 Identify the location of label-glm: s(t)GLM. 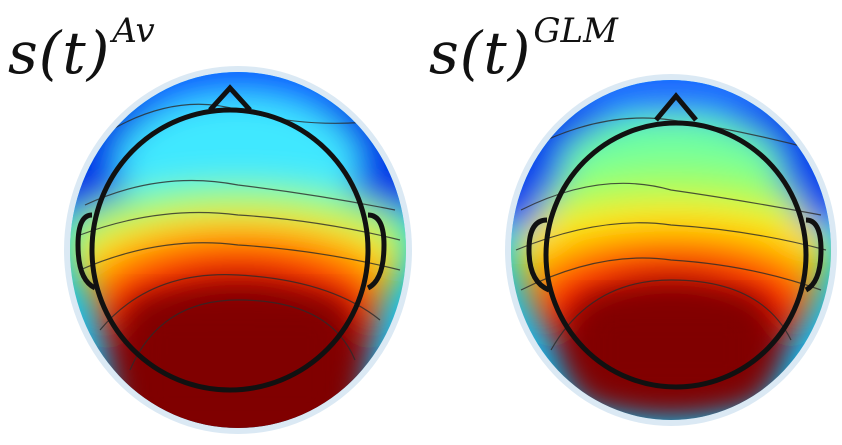
(523, 49).